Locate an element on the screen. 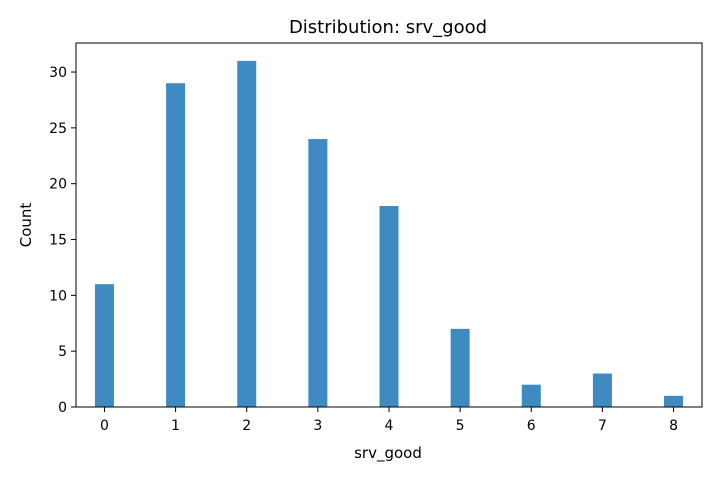 Image resolution: width=720 pixels, height=480 pixels. x-tick-label: 5 is located at coordinates (460, 426).